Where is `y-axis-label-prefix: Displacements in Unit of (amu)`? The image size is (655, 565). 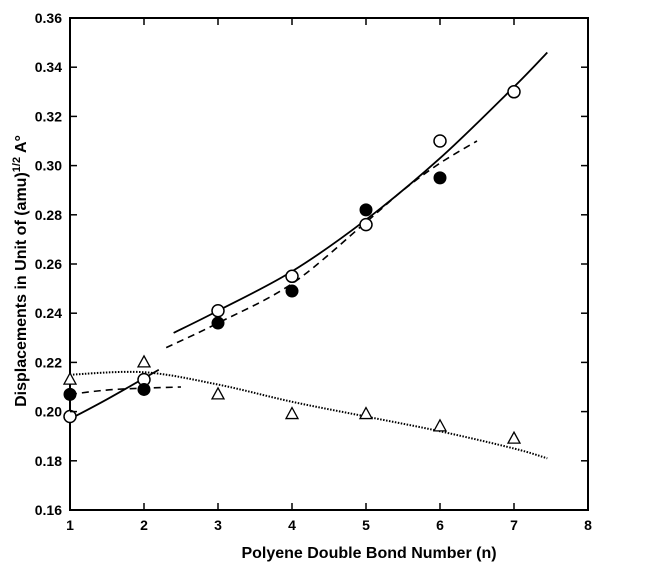 y-axis-label-prefix: Displacements in Unit of (amu) is located at coordinates (21, 289).